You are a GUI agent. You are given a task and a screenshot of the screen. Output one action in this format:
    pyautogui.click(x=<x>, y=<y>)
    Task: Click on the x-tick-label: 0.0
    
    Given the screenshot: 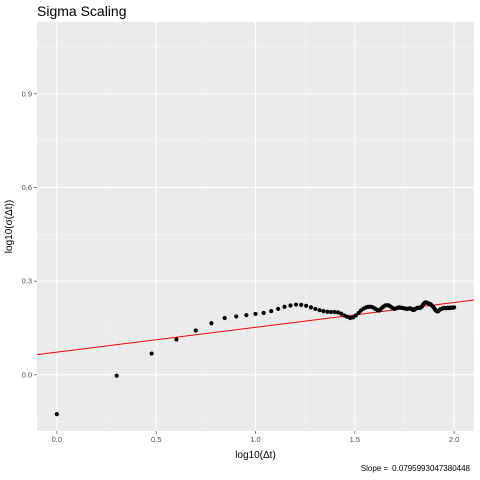 What is the action you would take?
    pyautogui.click(x=57, y=439)
    